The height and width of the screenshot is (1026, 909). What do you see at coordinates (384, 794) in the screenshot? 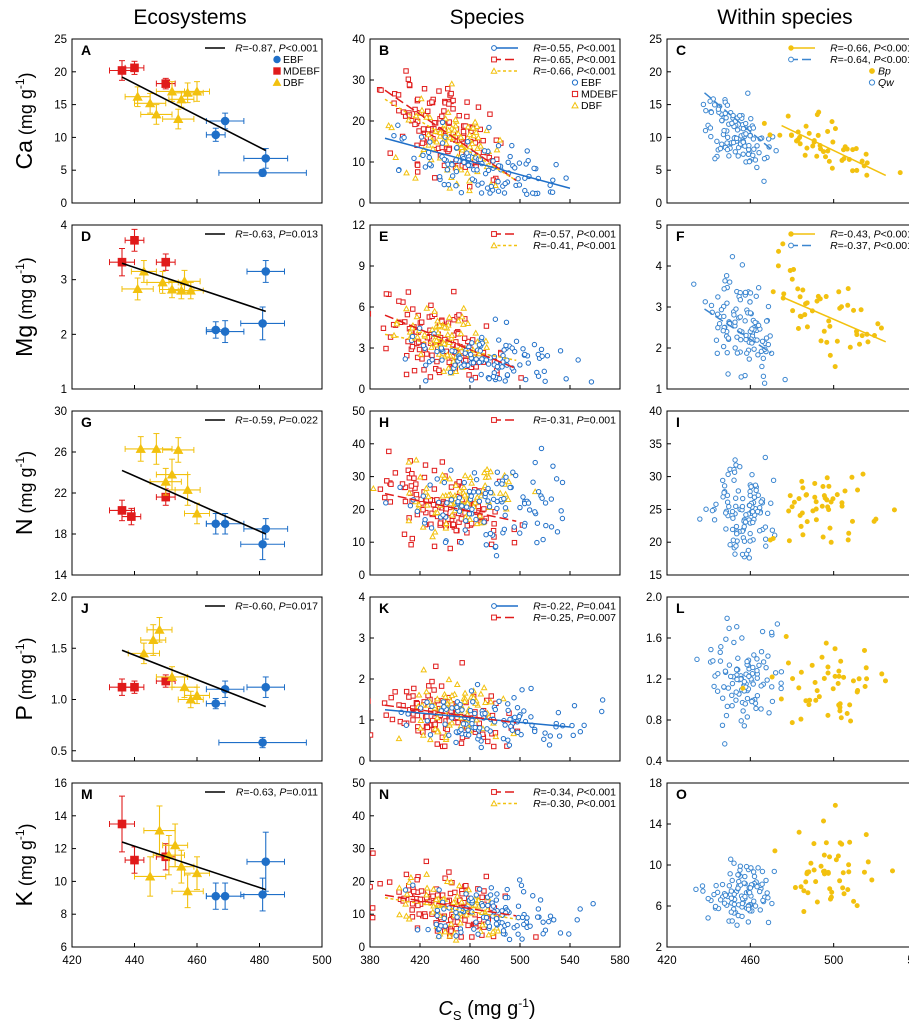
I see `panel-letter: N` at bounding box center [384, 794].